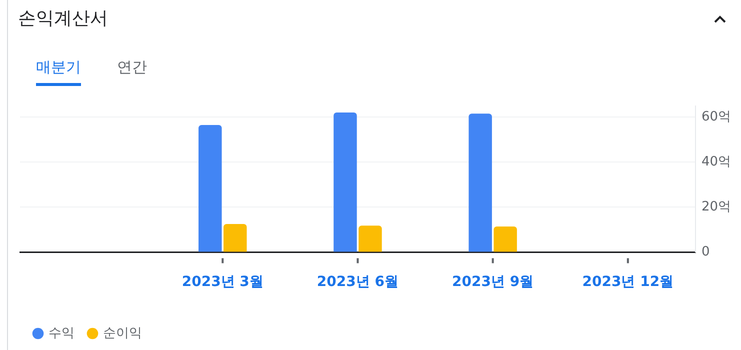 The width and height of the screenshot is (741, 350). What do you see at coordinates (716, 162) in the screenshot?
I see `y-tick-label: 40억` at bounding box center [716, 162].